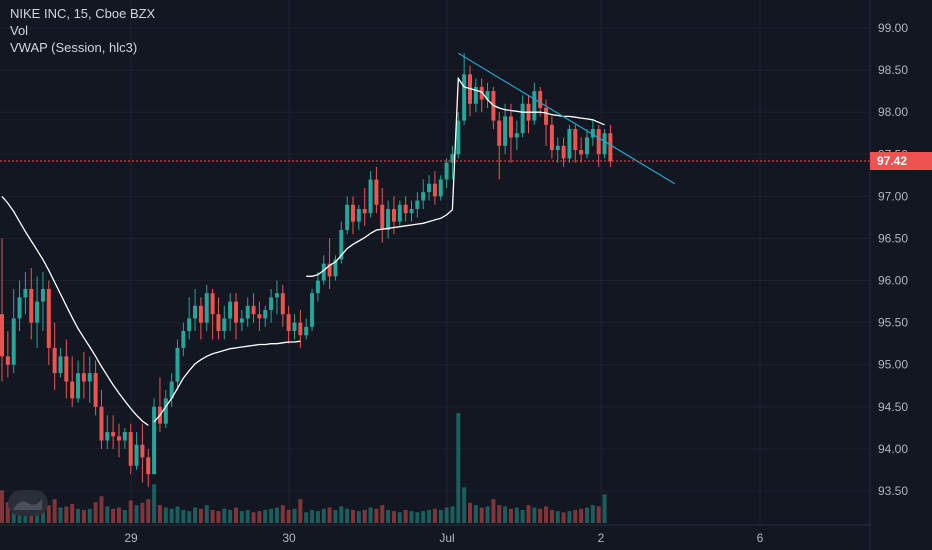 The height and width of the screenshot is (550, 932). Describe the element at coordinates (893, 491) in the screenshot. I see `price-tick-label: 93.50` at that location.